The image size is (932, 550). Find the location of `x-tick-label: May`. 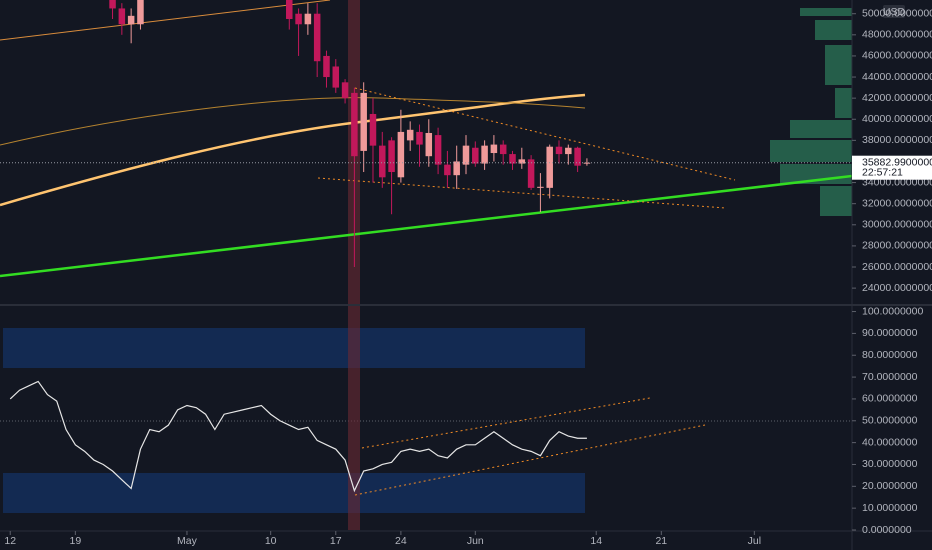

x-tick-label: May is located at coordinates (187, 541).